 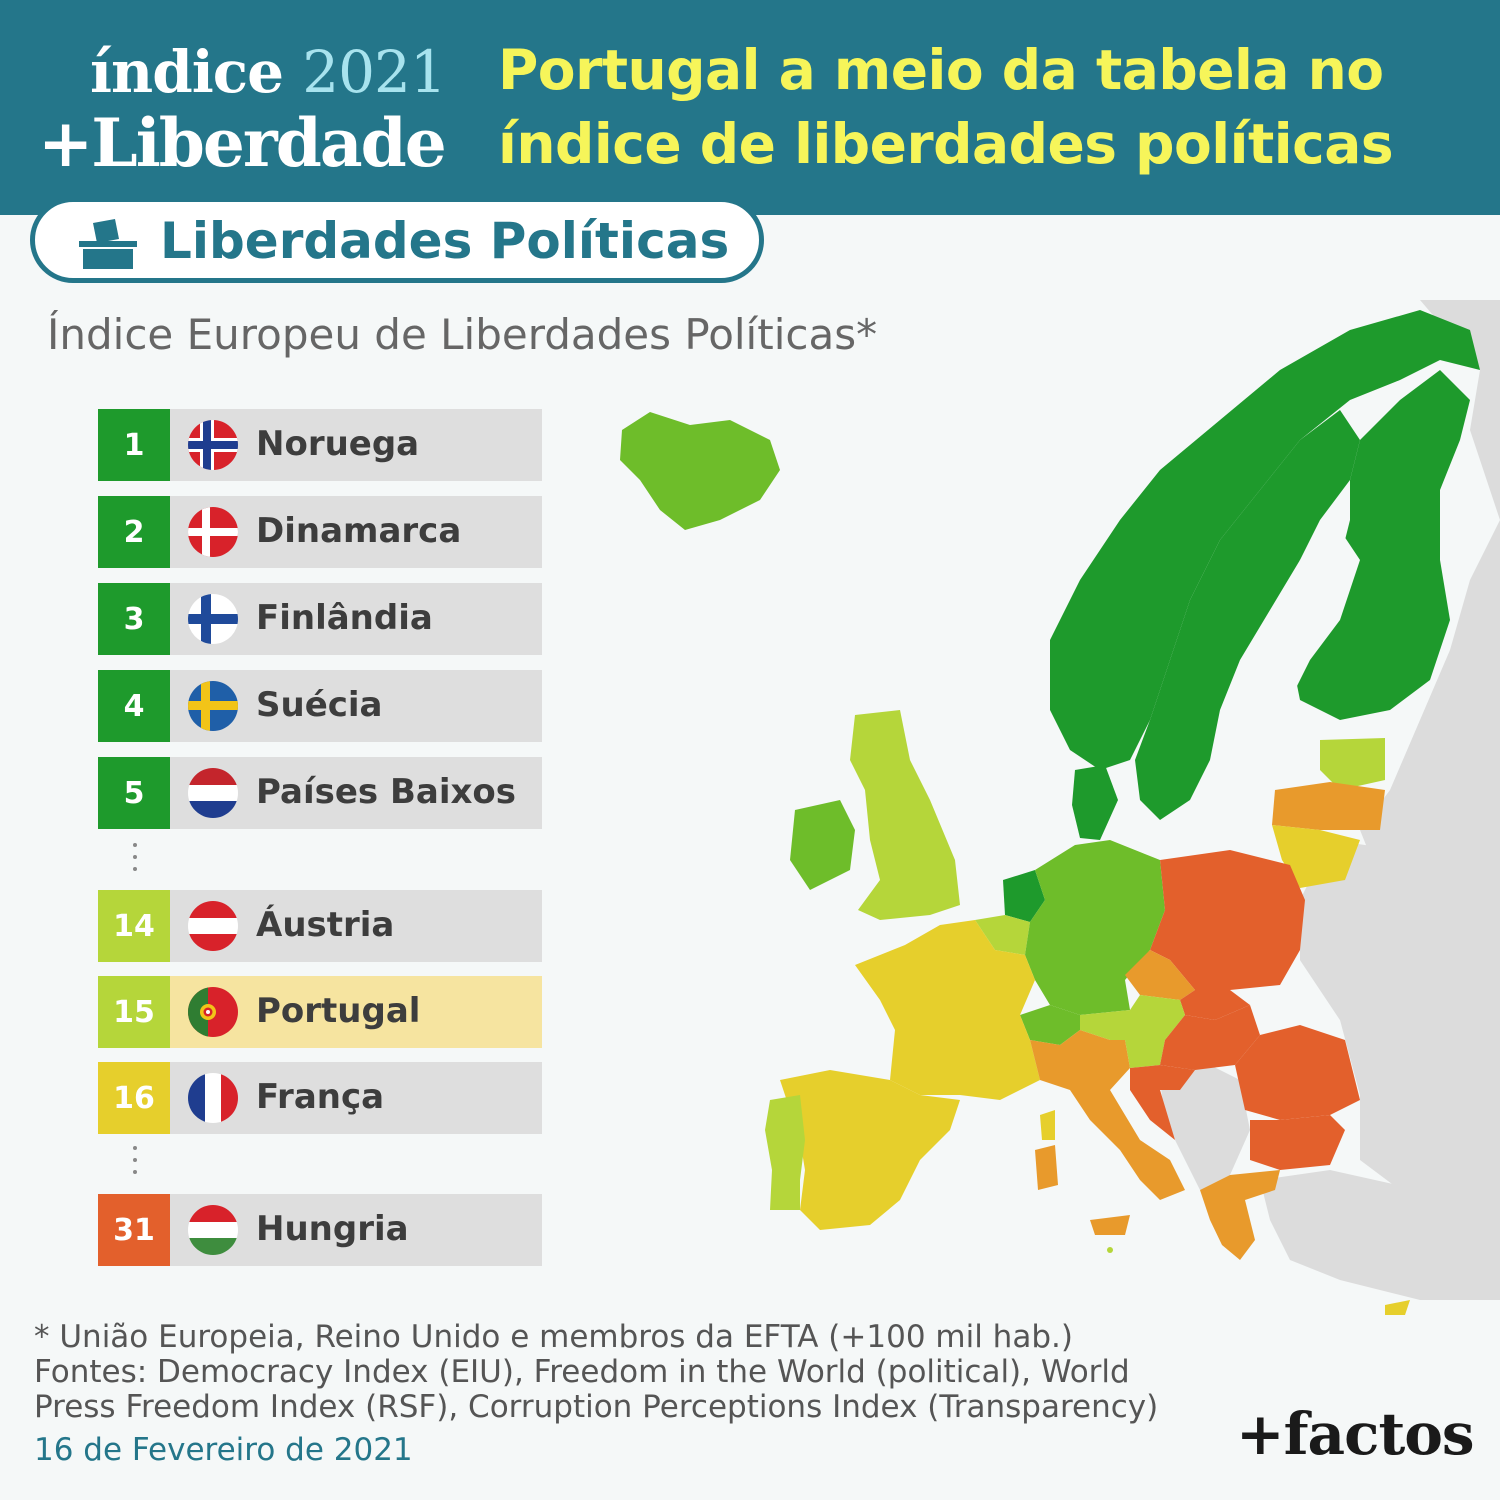 I want to click on country-cell: Noruega, so click(x=356, y=445).